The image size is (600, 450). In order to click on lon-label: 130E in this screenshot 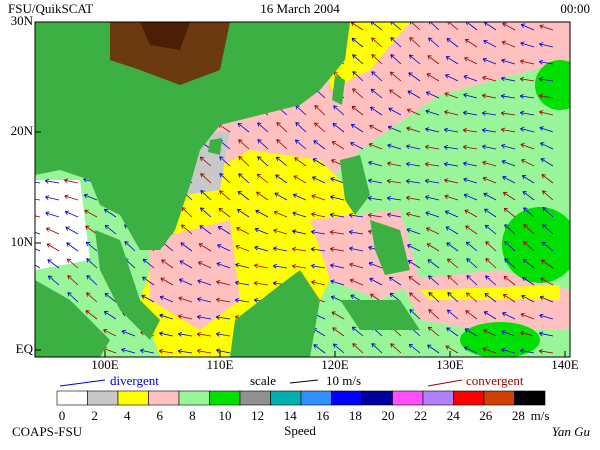, I will do `click(450, 364)`.